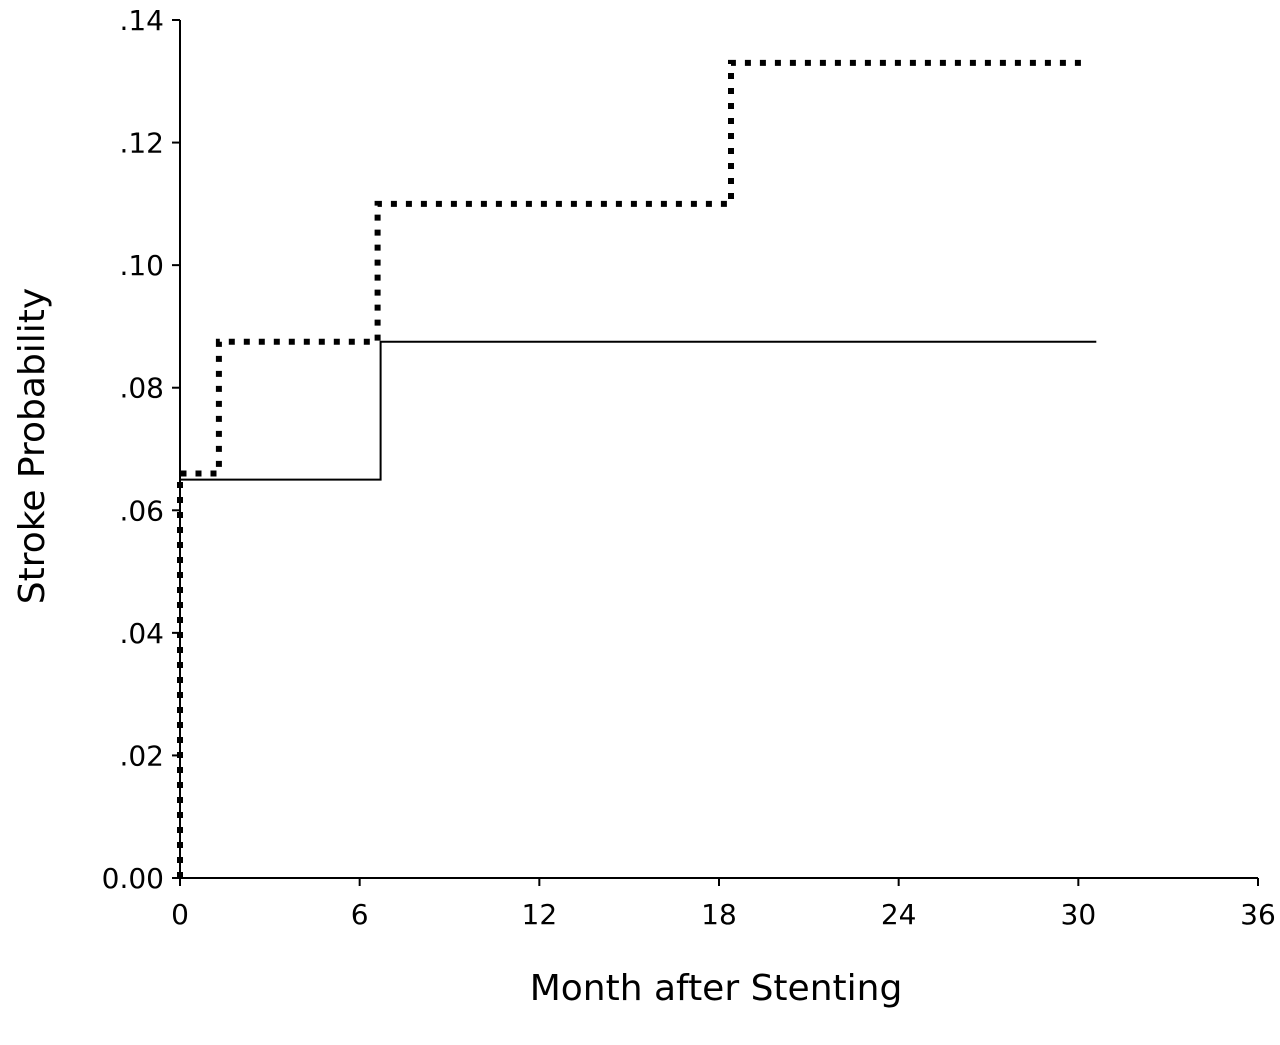 This screenshot has height=1045, width=1280. I want to click on y-axis-ticks: 0.00 .02 .04 .06 .08 .10 .12 .14, so click(141, 449).